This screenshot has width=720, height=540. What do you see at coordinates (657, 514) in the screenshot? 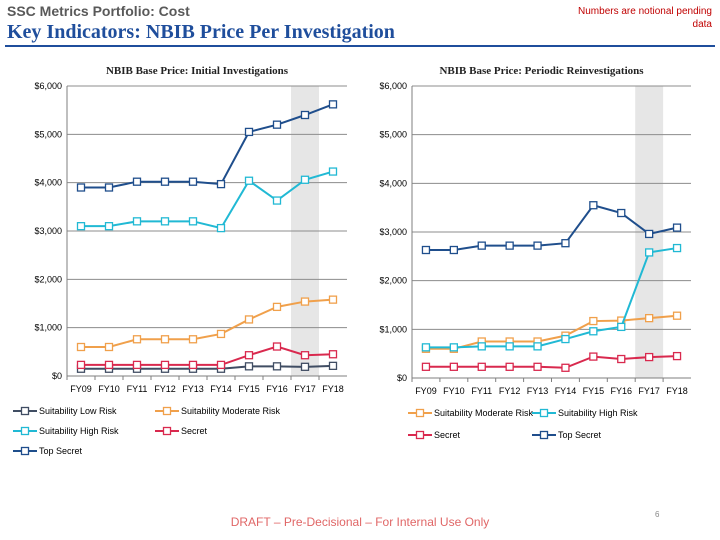
I see `page-number: 6` at bounding box center [657, 514].